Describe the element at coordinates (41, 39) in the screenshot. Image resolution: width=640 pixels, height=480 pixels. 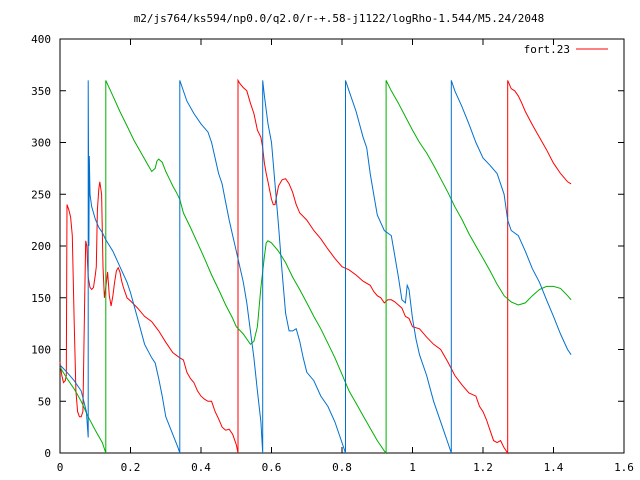
I see `y-tick-label: 400` at that location.